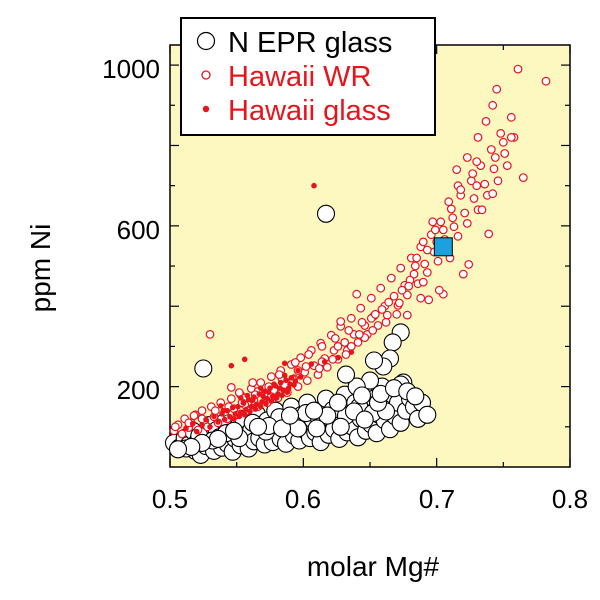 This screenshot has width=600, height=600. What do you see at coordinates (40, 268) in the screenshot?
I see `y-axis-title: ppm Ni` at bounding box center [40, 268].